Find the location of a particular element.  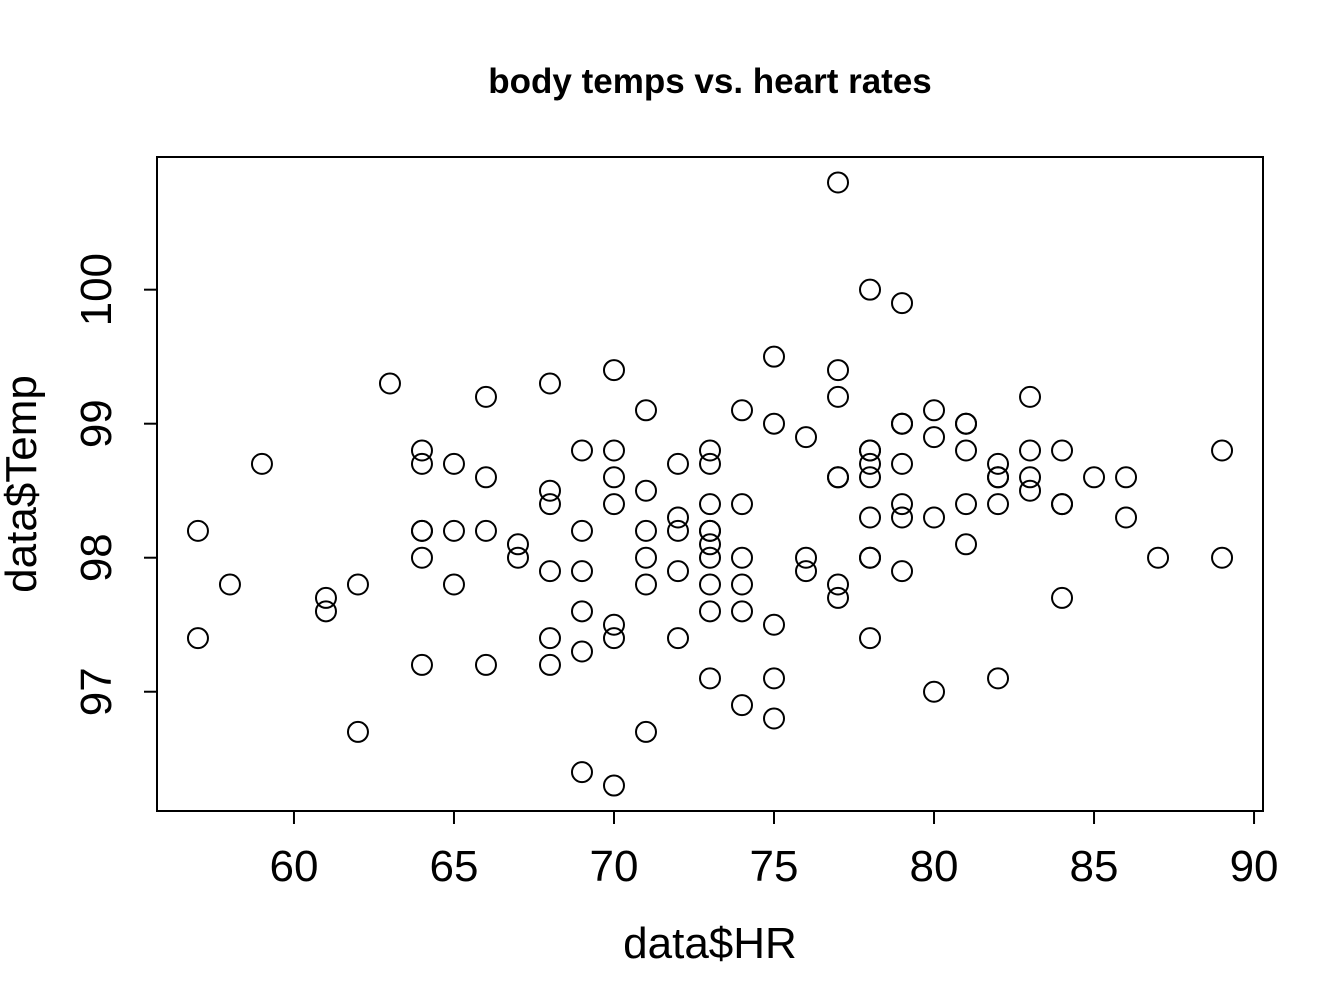

x-tick-label: 60 is located at coordinates (293, 866).